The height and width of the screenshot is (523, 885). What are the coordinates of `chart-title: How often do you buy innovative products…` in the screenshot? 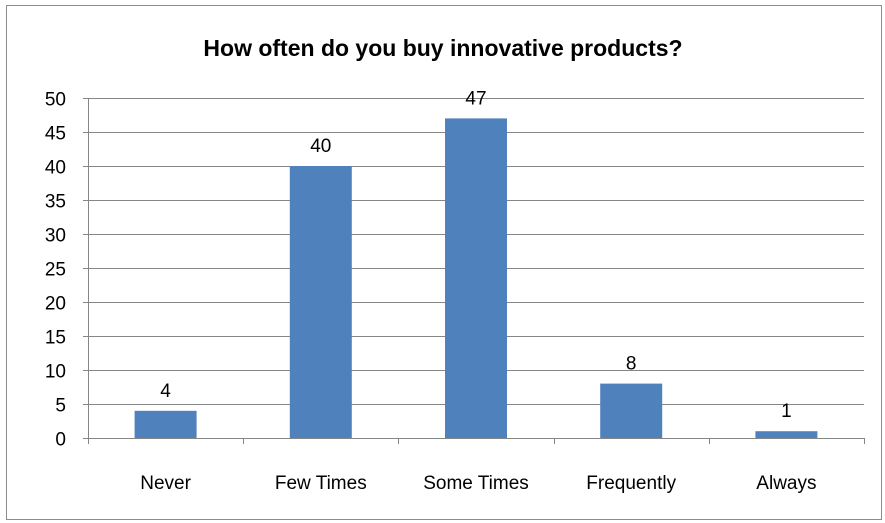 It's located at (442, 48).